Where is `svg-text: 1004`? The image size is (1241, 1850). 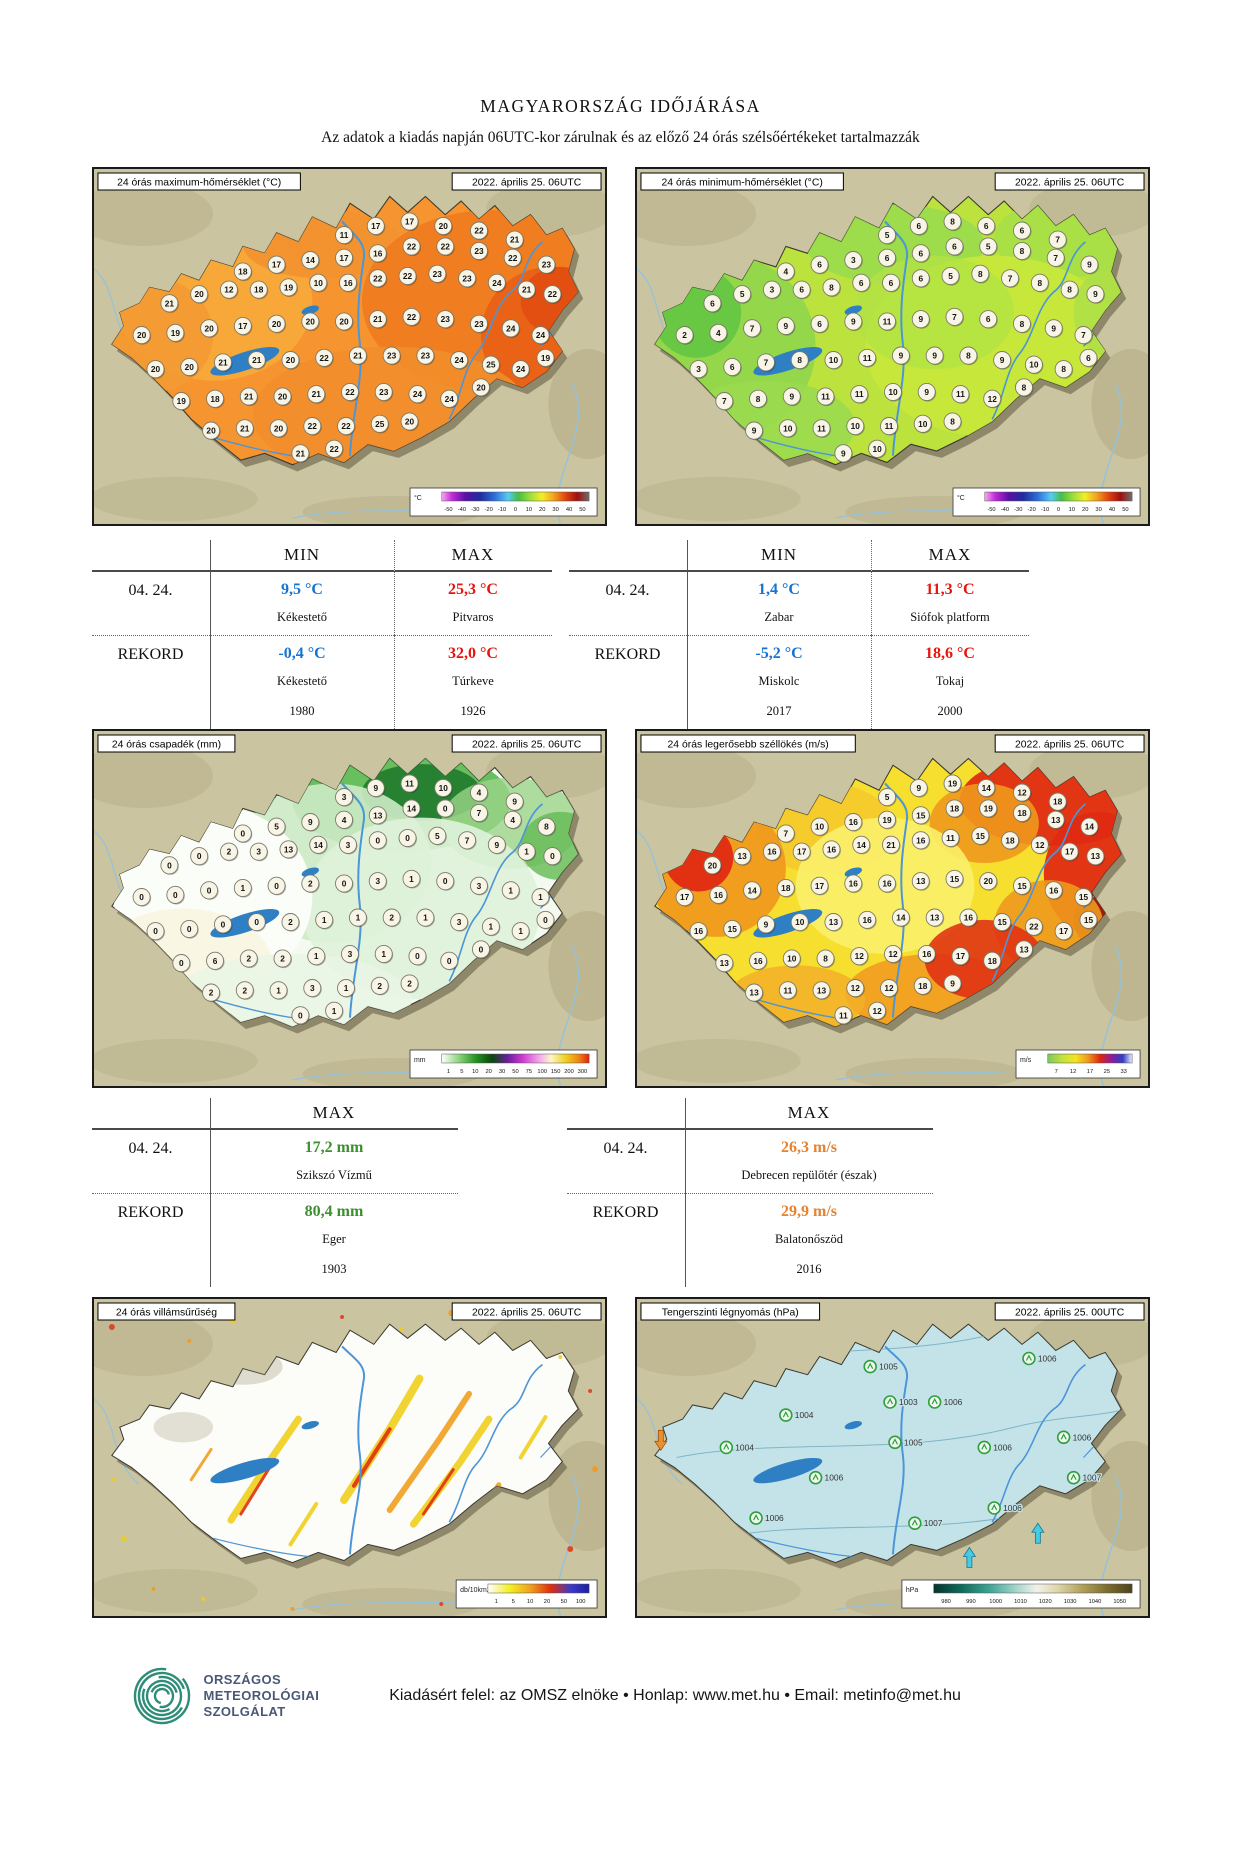
svg-text: 1004 is located at coordinates (803, 1415).